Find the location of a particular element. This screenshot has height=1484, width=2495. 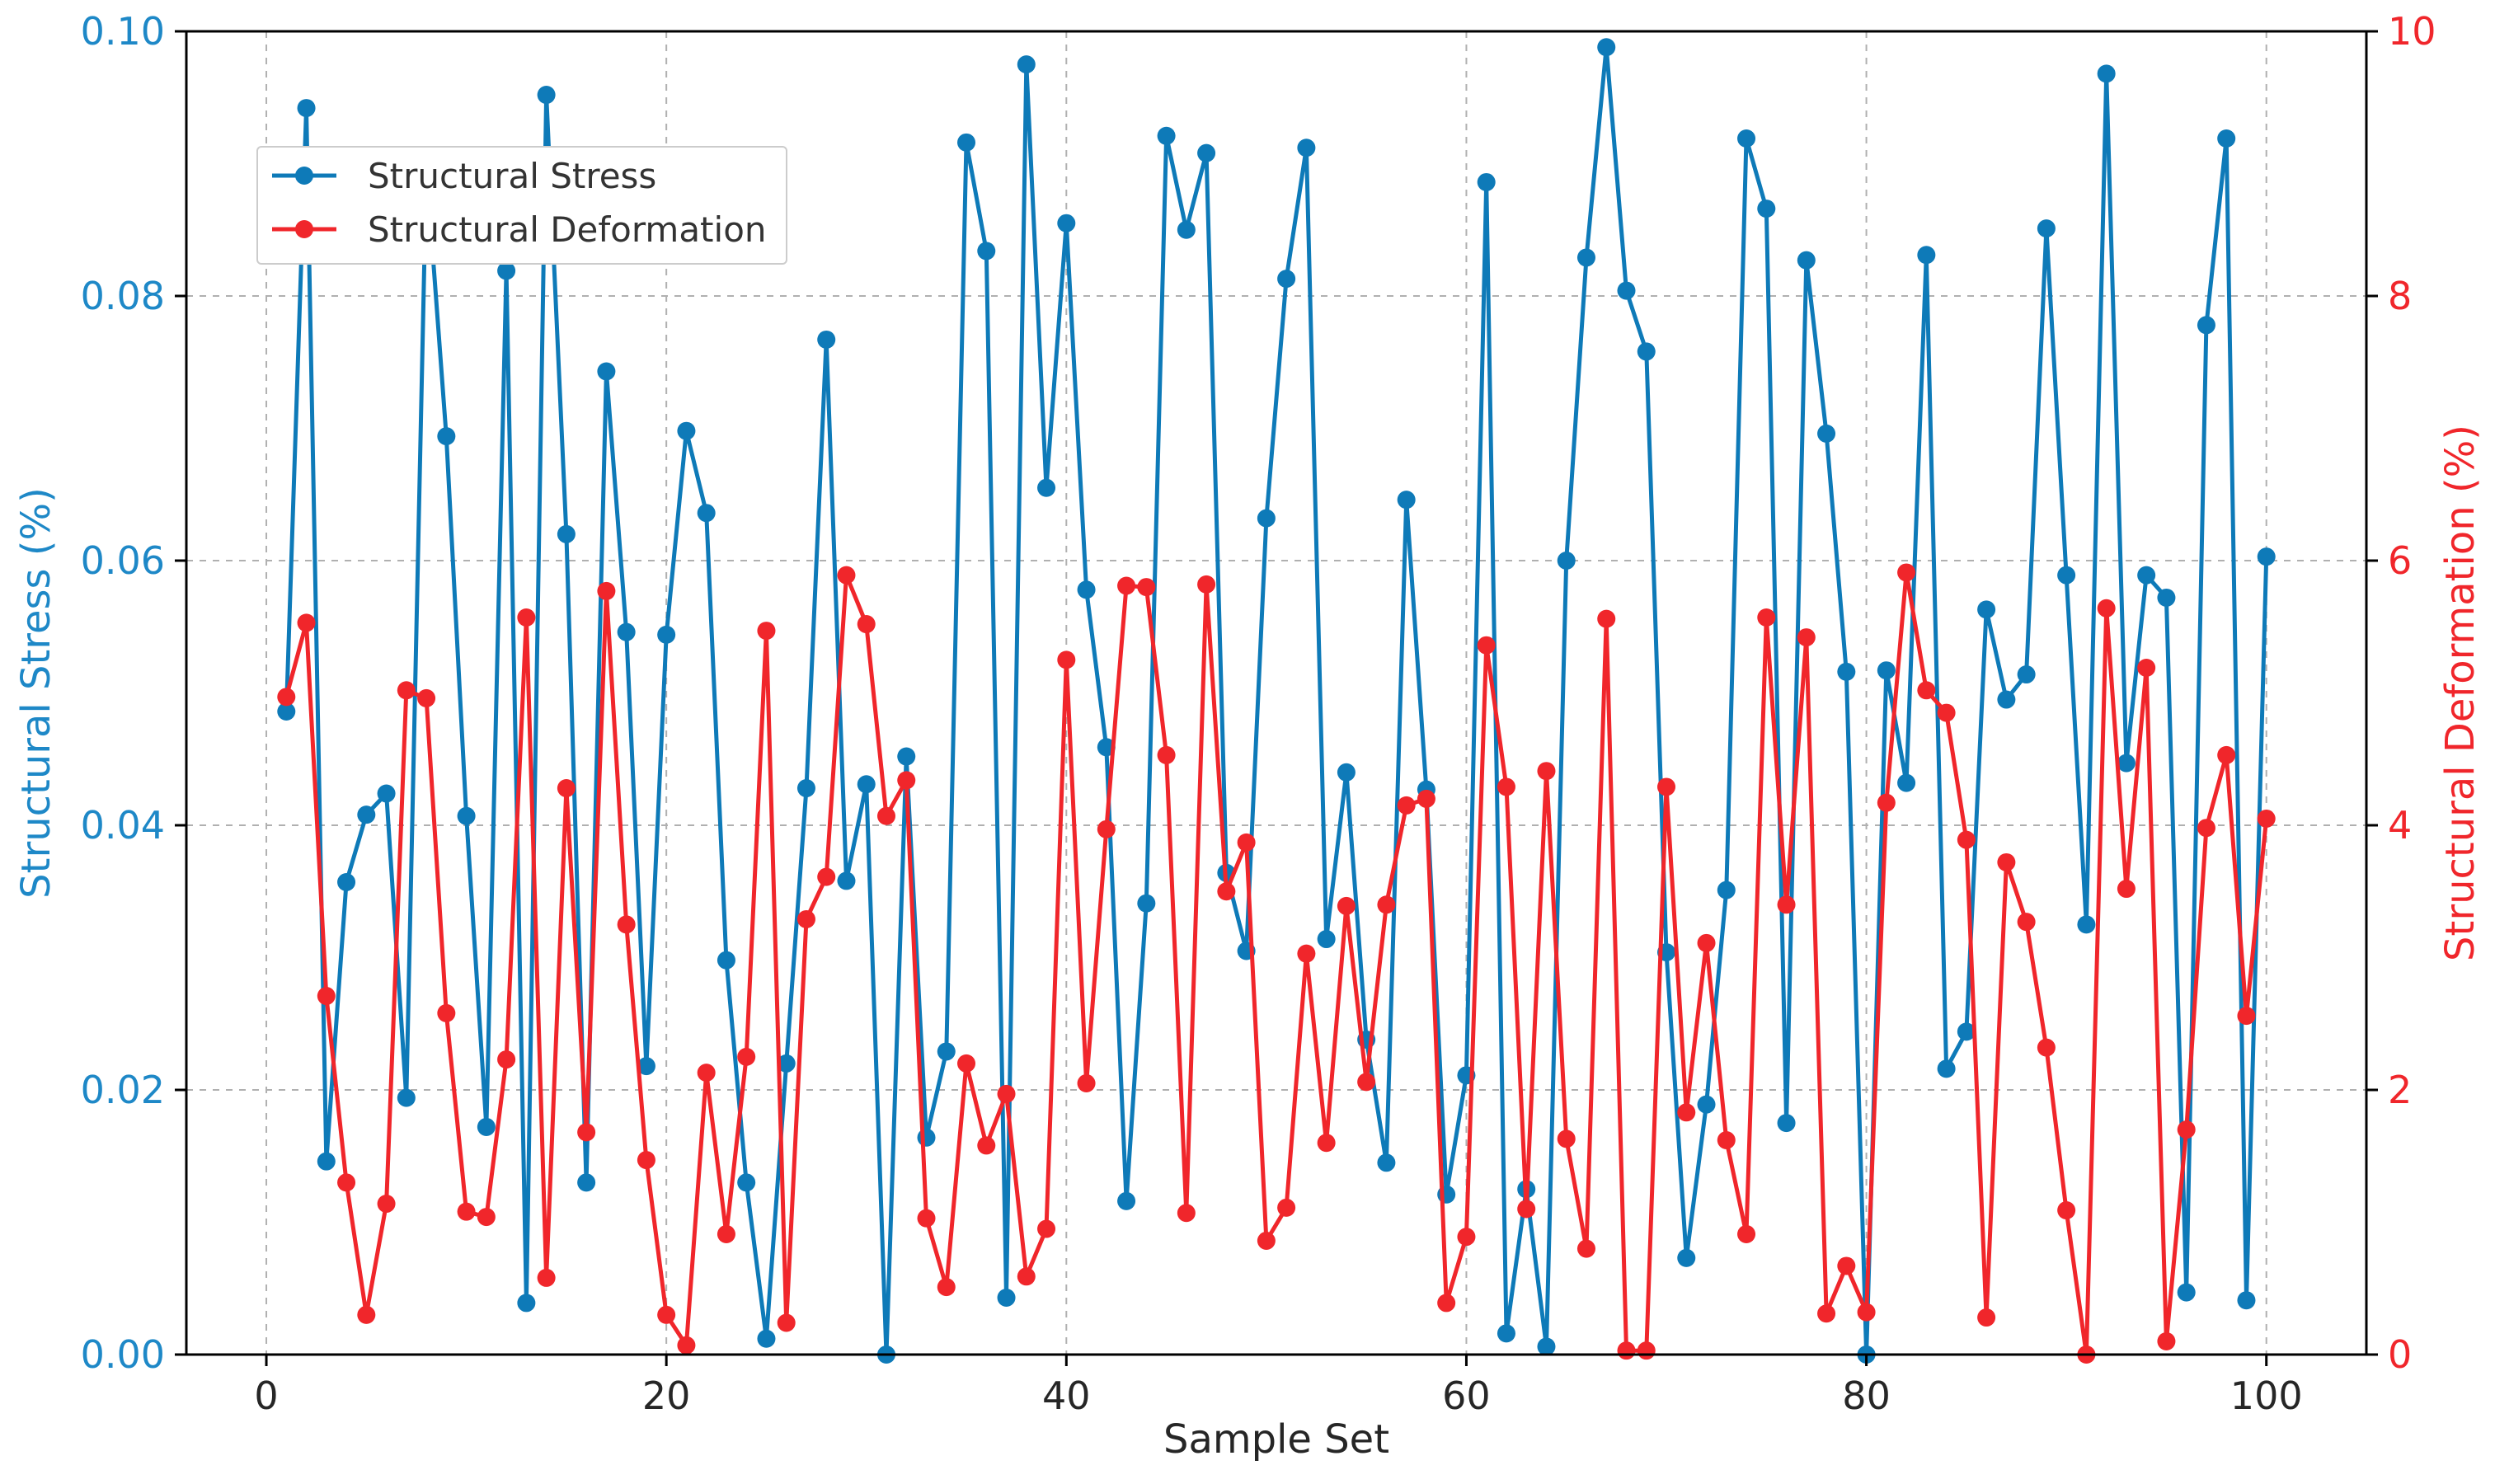

legend-box is located at coordinates (521, 205).